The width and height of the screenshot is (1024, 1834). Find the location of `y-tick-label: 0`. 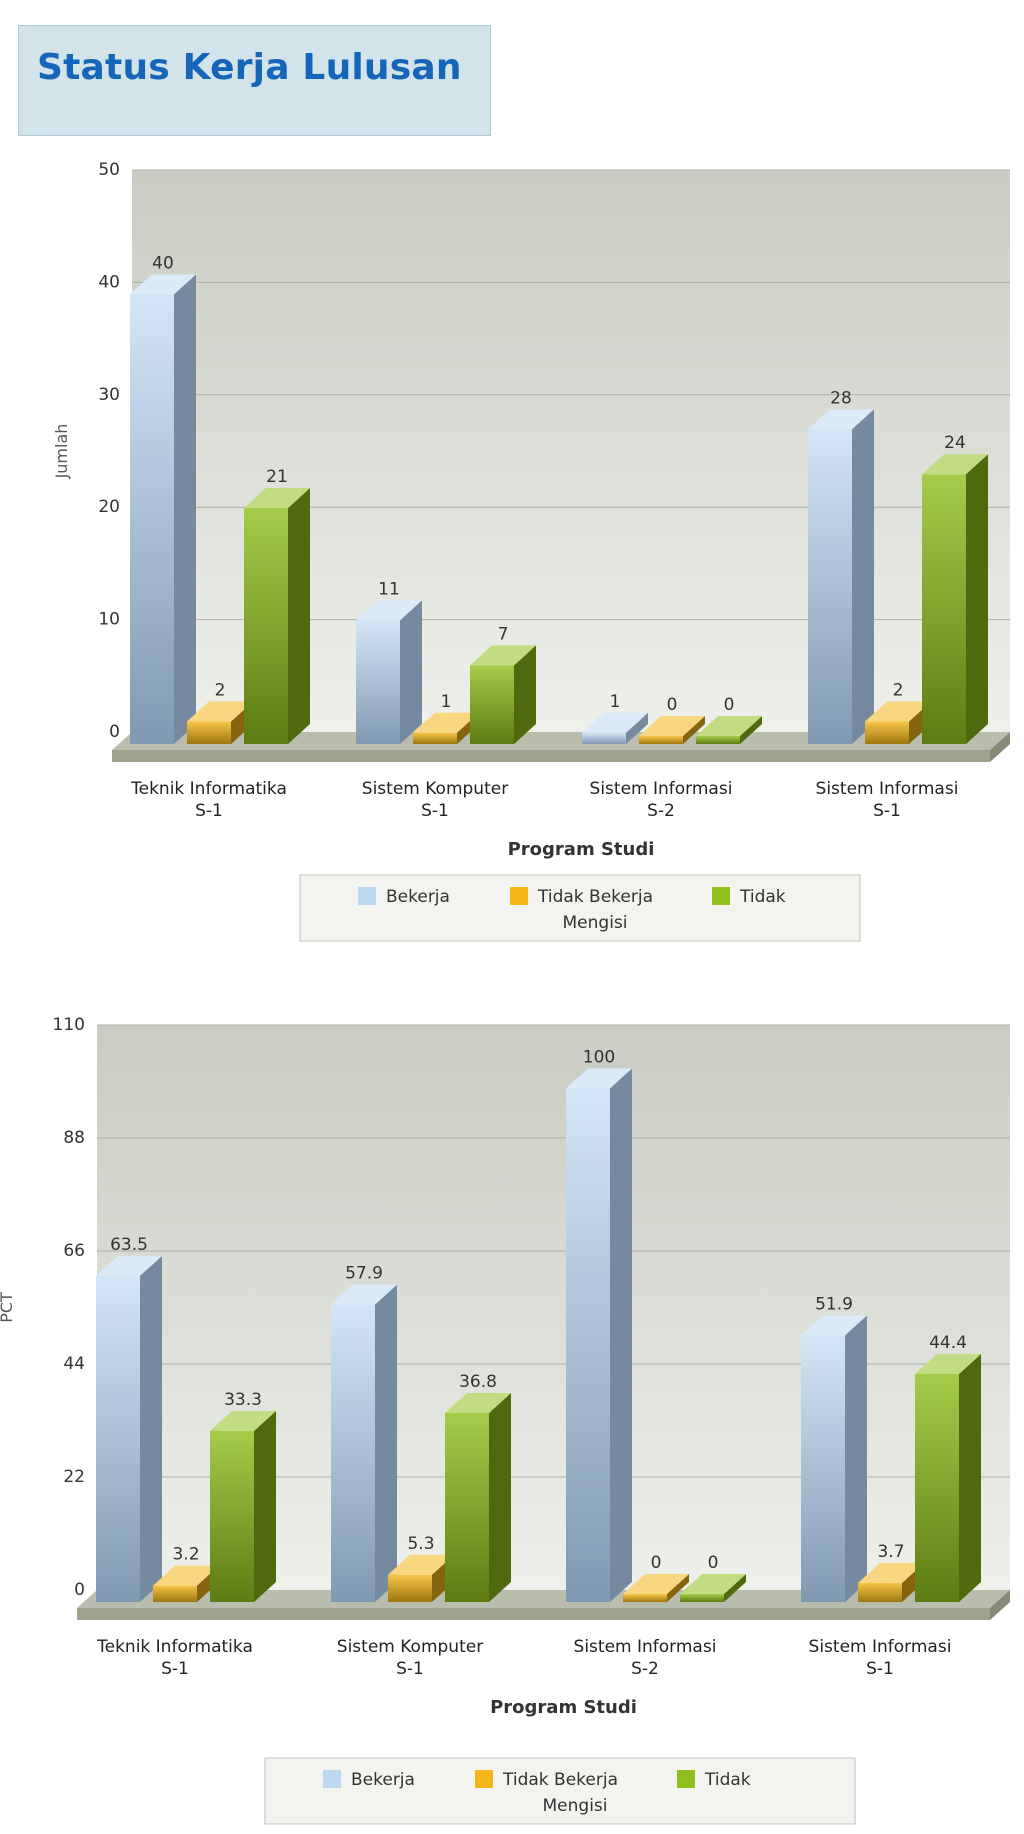

y-tick-label: 0 is located at coordinates (79, 1590).